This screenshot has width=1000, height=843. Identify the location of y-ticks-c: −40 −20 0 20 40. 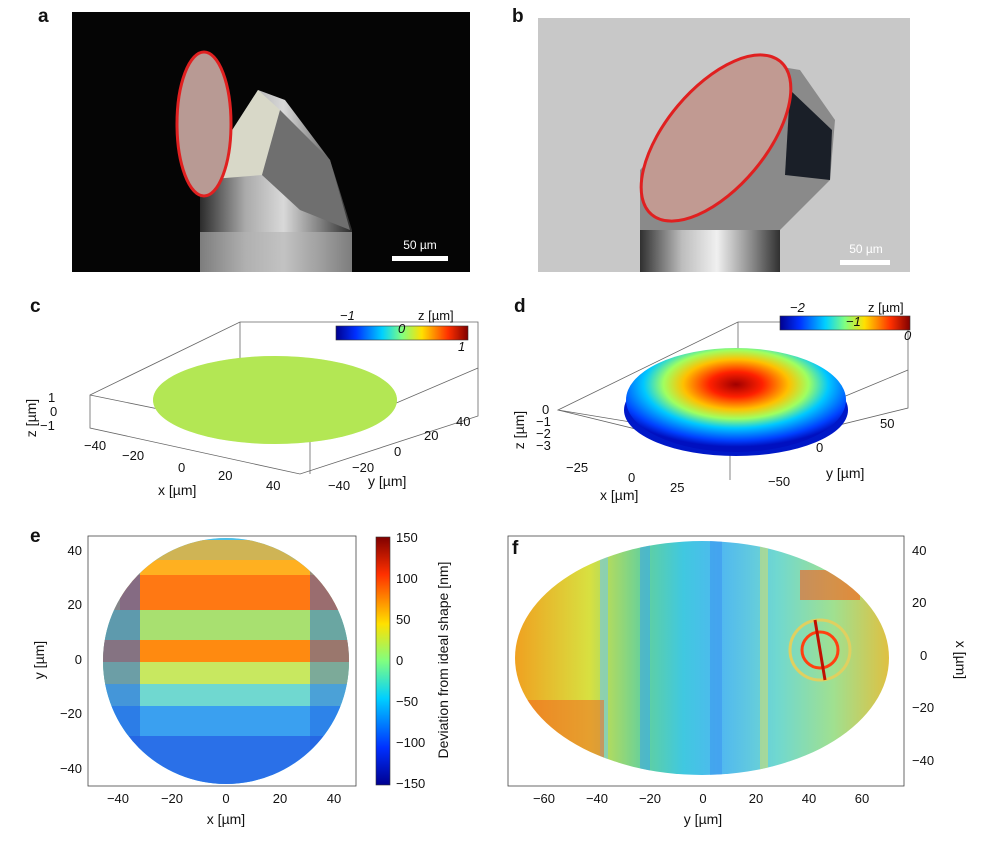
(399, 453).